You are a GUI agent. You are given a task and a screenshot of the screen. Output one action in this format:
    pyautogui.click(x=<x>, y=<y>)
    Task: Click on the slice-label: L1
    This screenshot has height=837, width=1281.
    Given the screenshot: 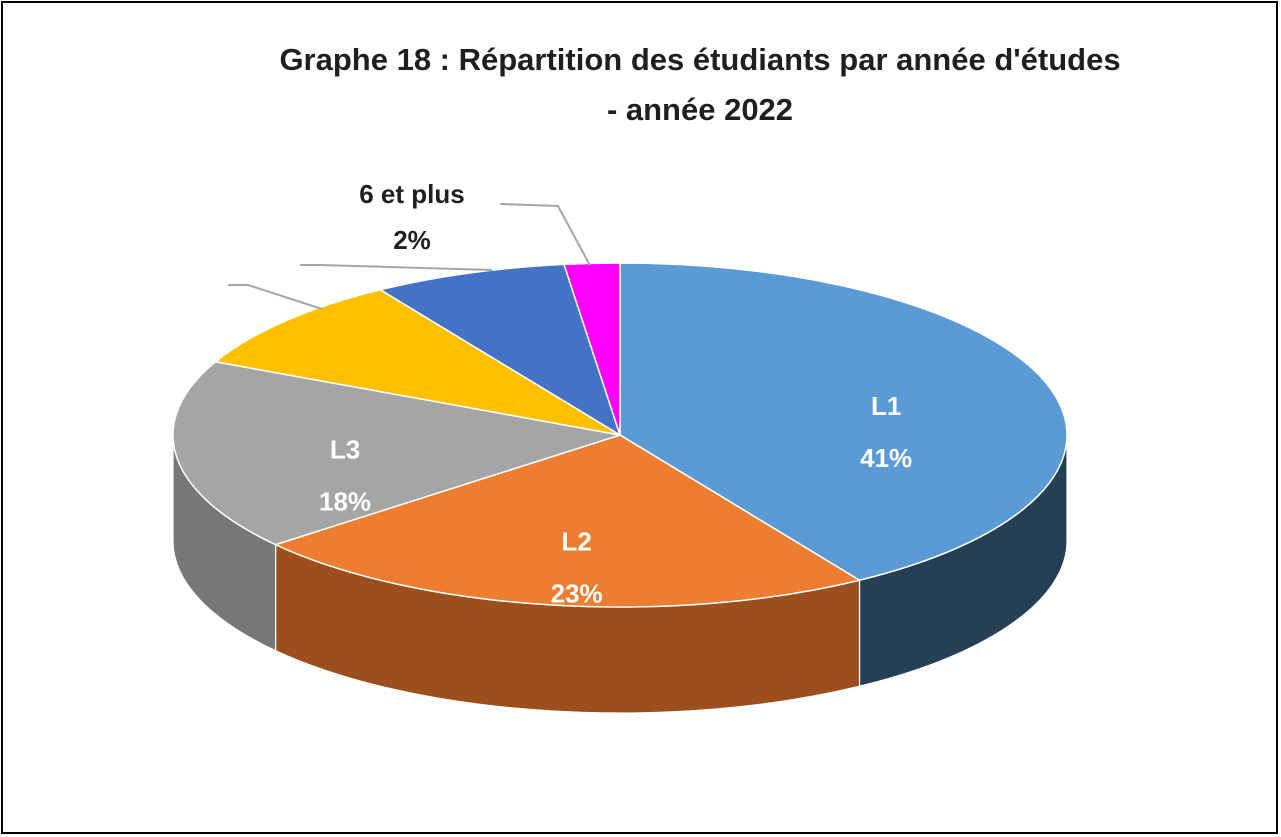 What is the action you would take?
    pyautogui.click(x=886, y=406)
    